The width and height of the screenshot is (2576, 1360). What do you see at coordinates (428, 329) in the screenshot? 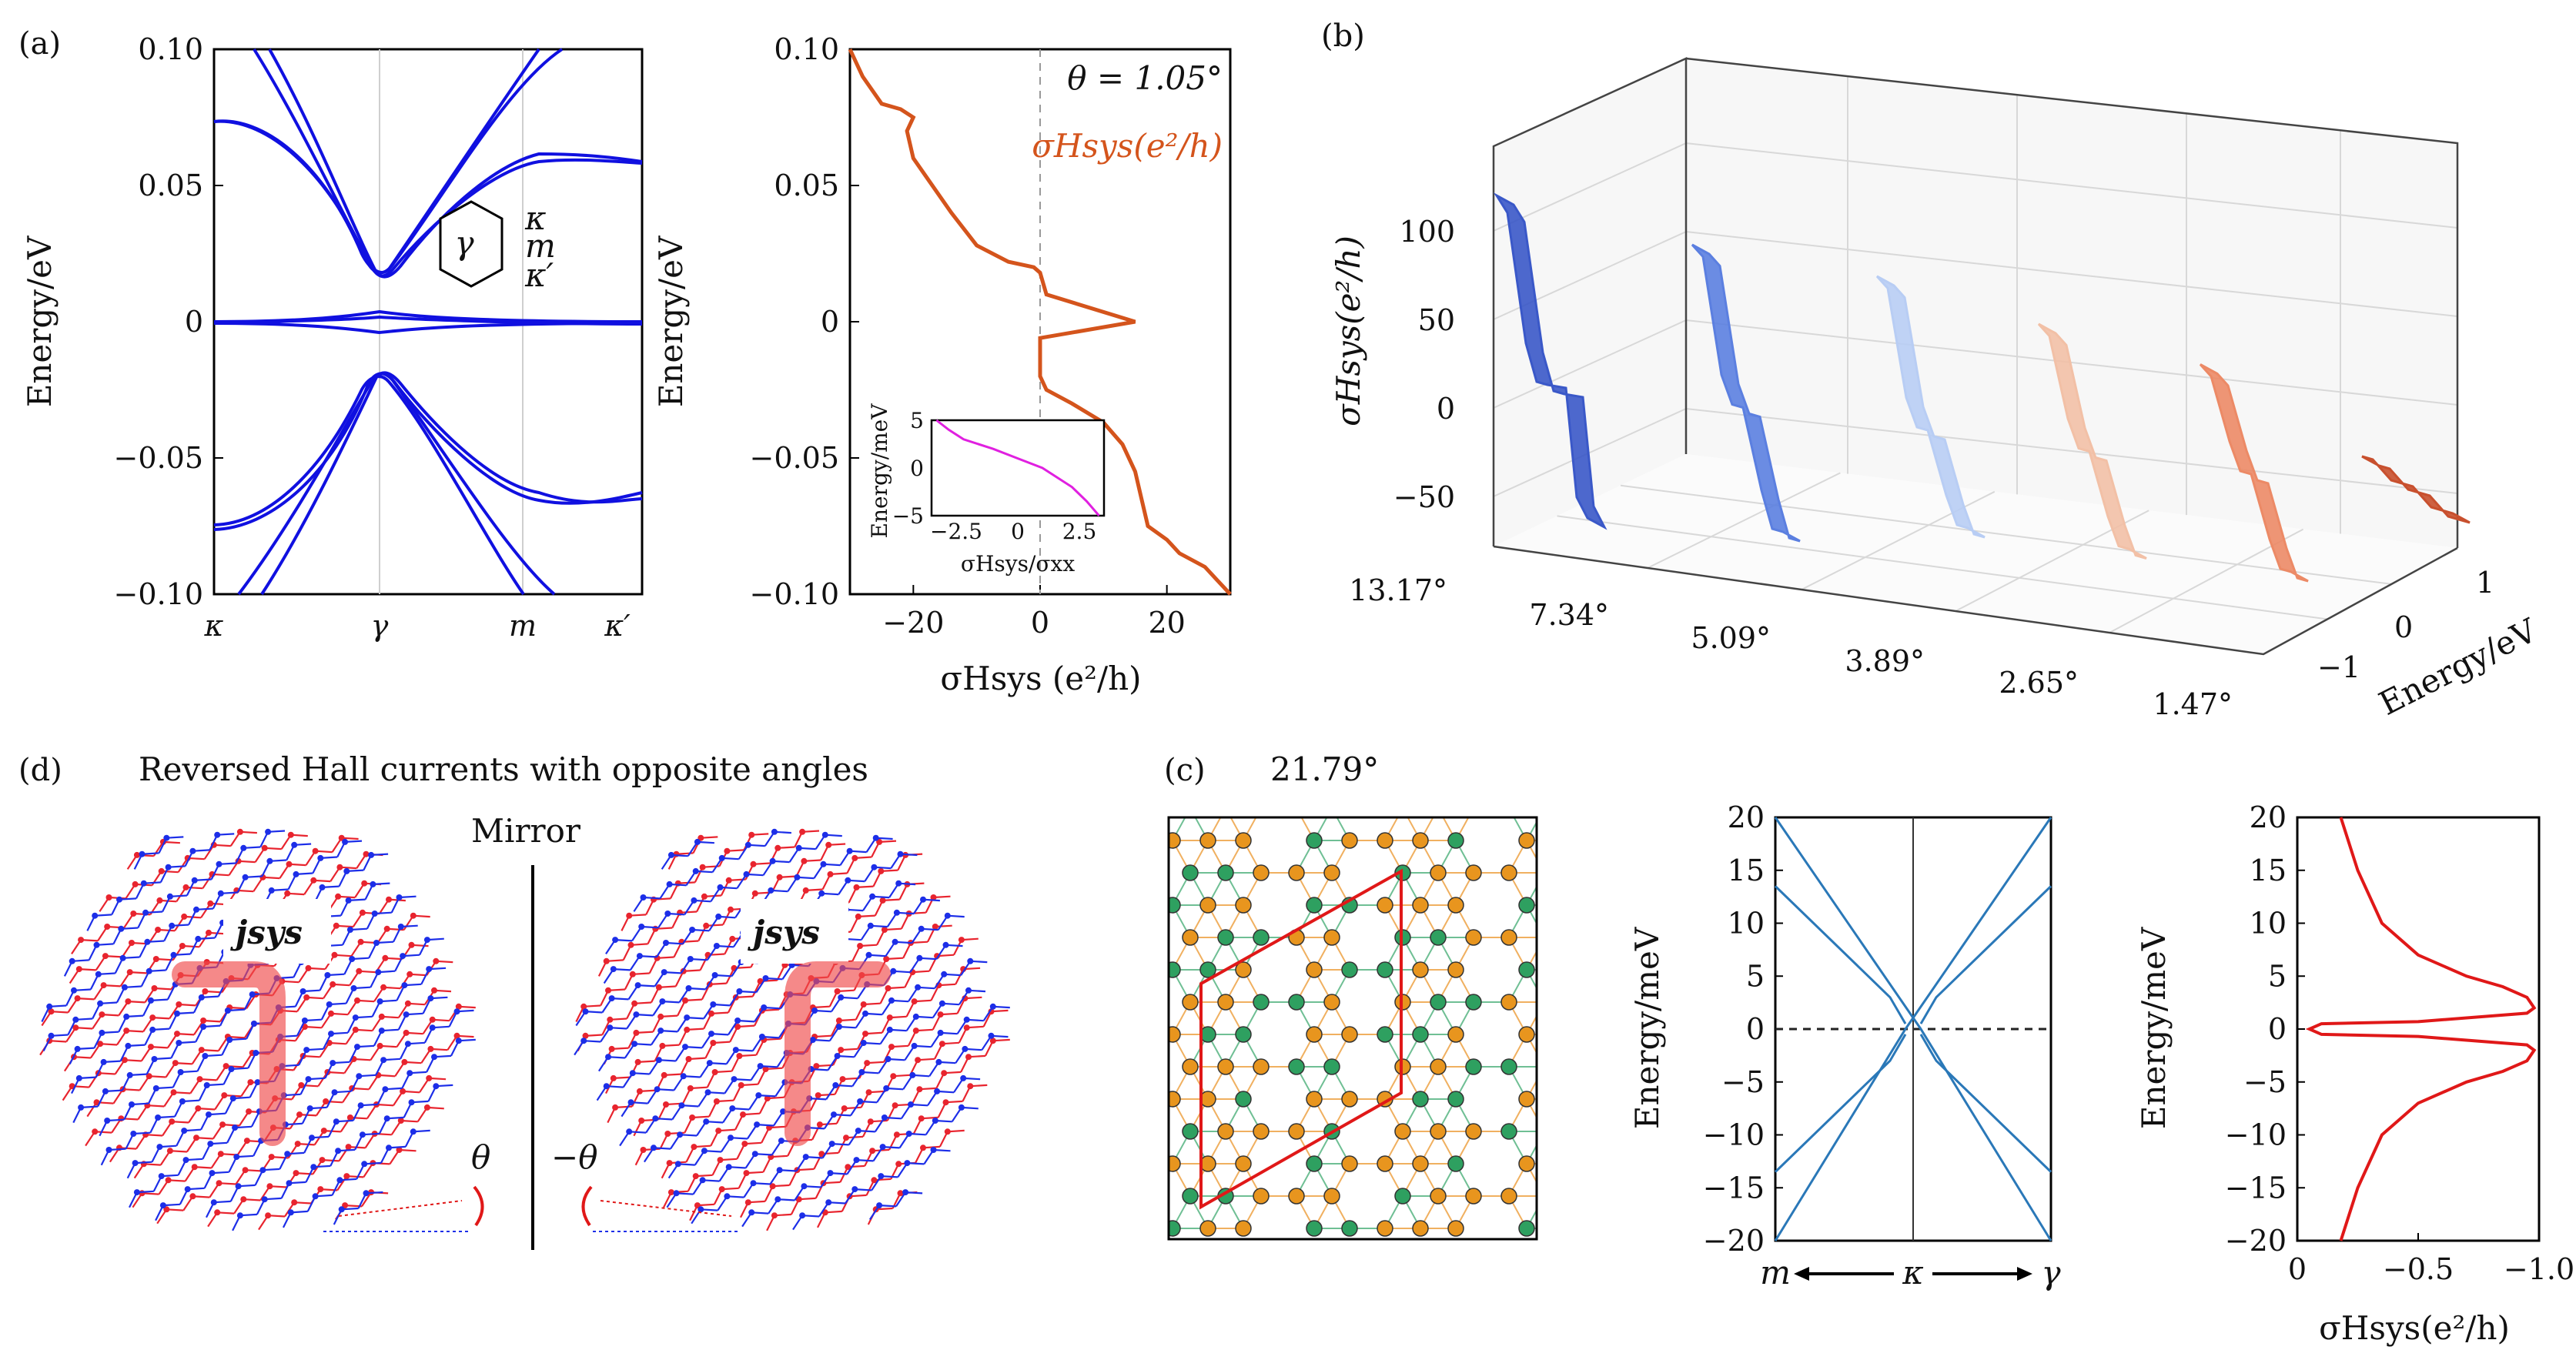
I see `a-band-flat2` at bounding box center [428, 329].